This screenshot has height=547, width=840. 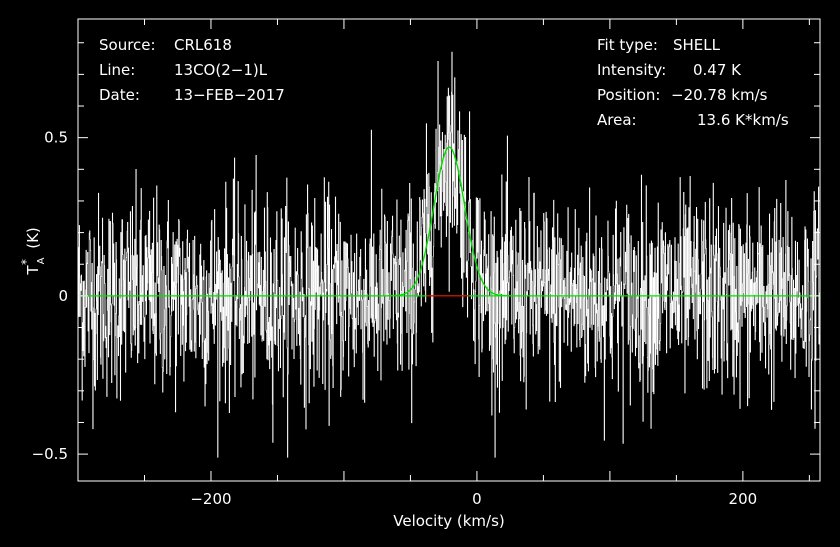 I want to click on y-tick-label: 0, so click(x=63, y=296).